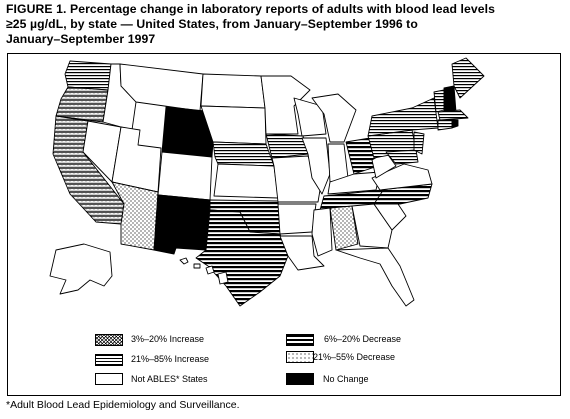  Describe the element at coordinates (302, 253) in the screenshot. I see `state-louisiana` at that location.